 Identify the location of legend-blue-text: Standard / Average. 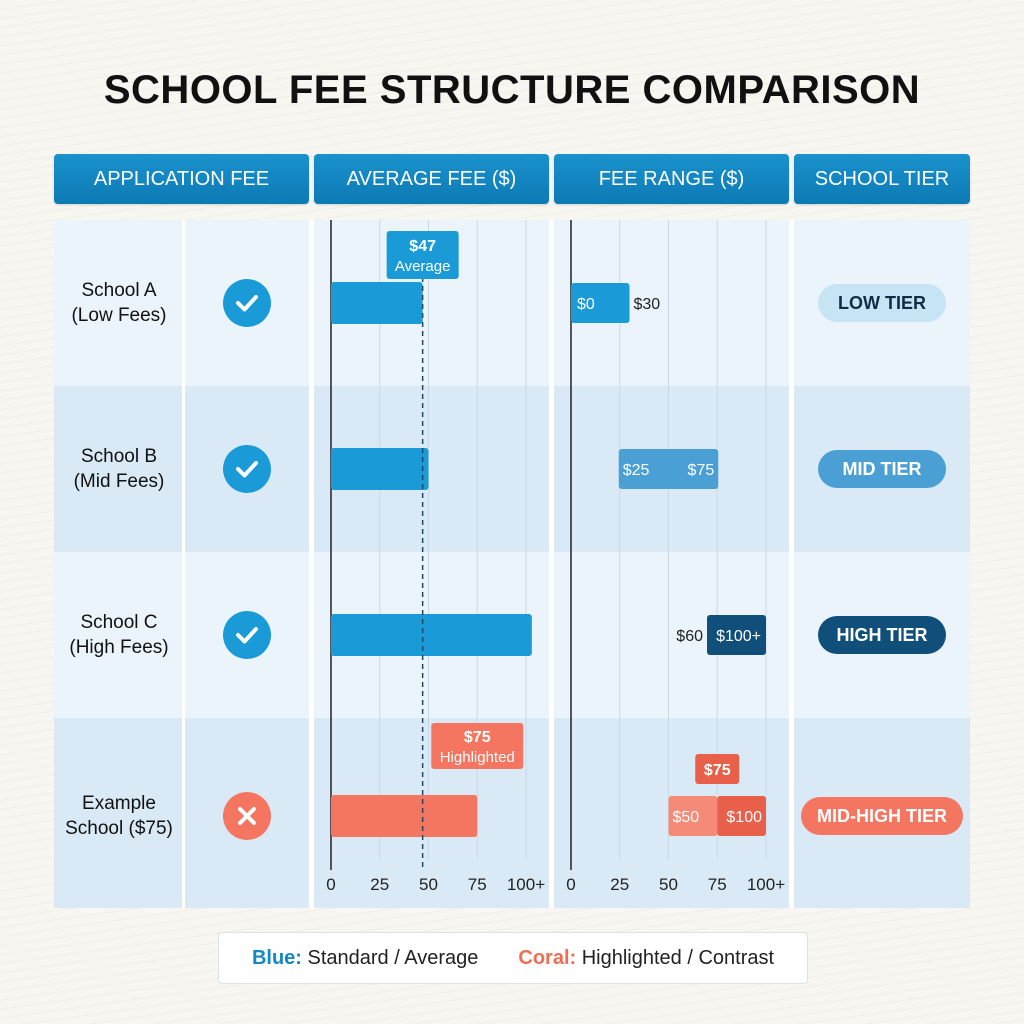
(393, 957).